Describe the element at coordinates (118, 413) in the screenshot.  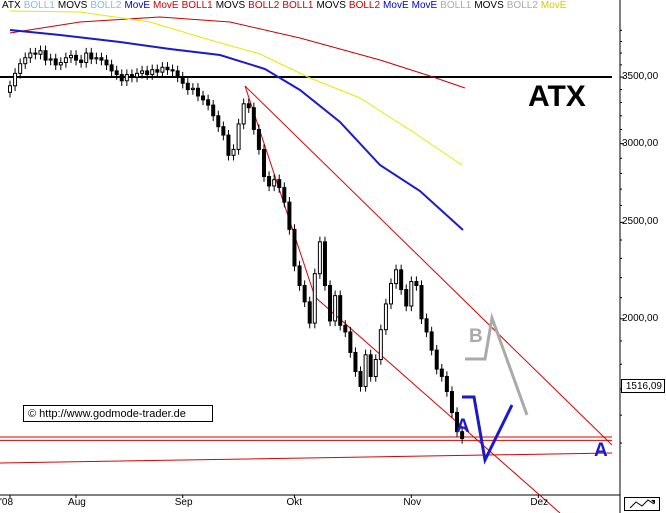
I see `copyright-box: © http://www.godmode-trader.de` at that location.